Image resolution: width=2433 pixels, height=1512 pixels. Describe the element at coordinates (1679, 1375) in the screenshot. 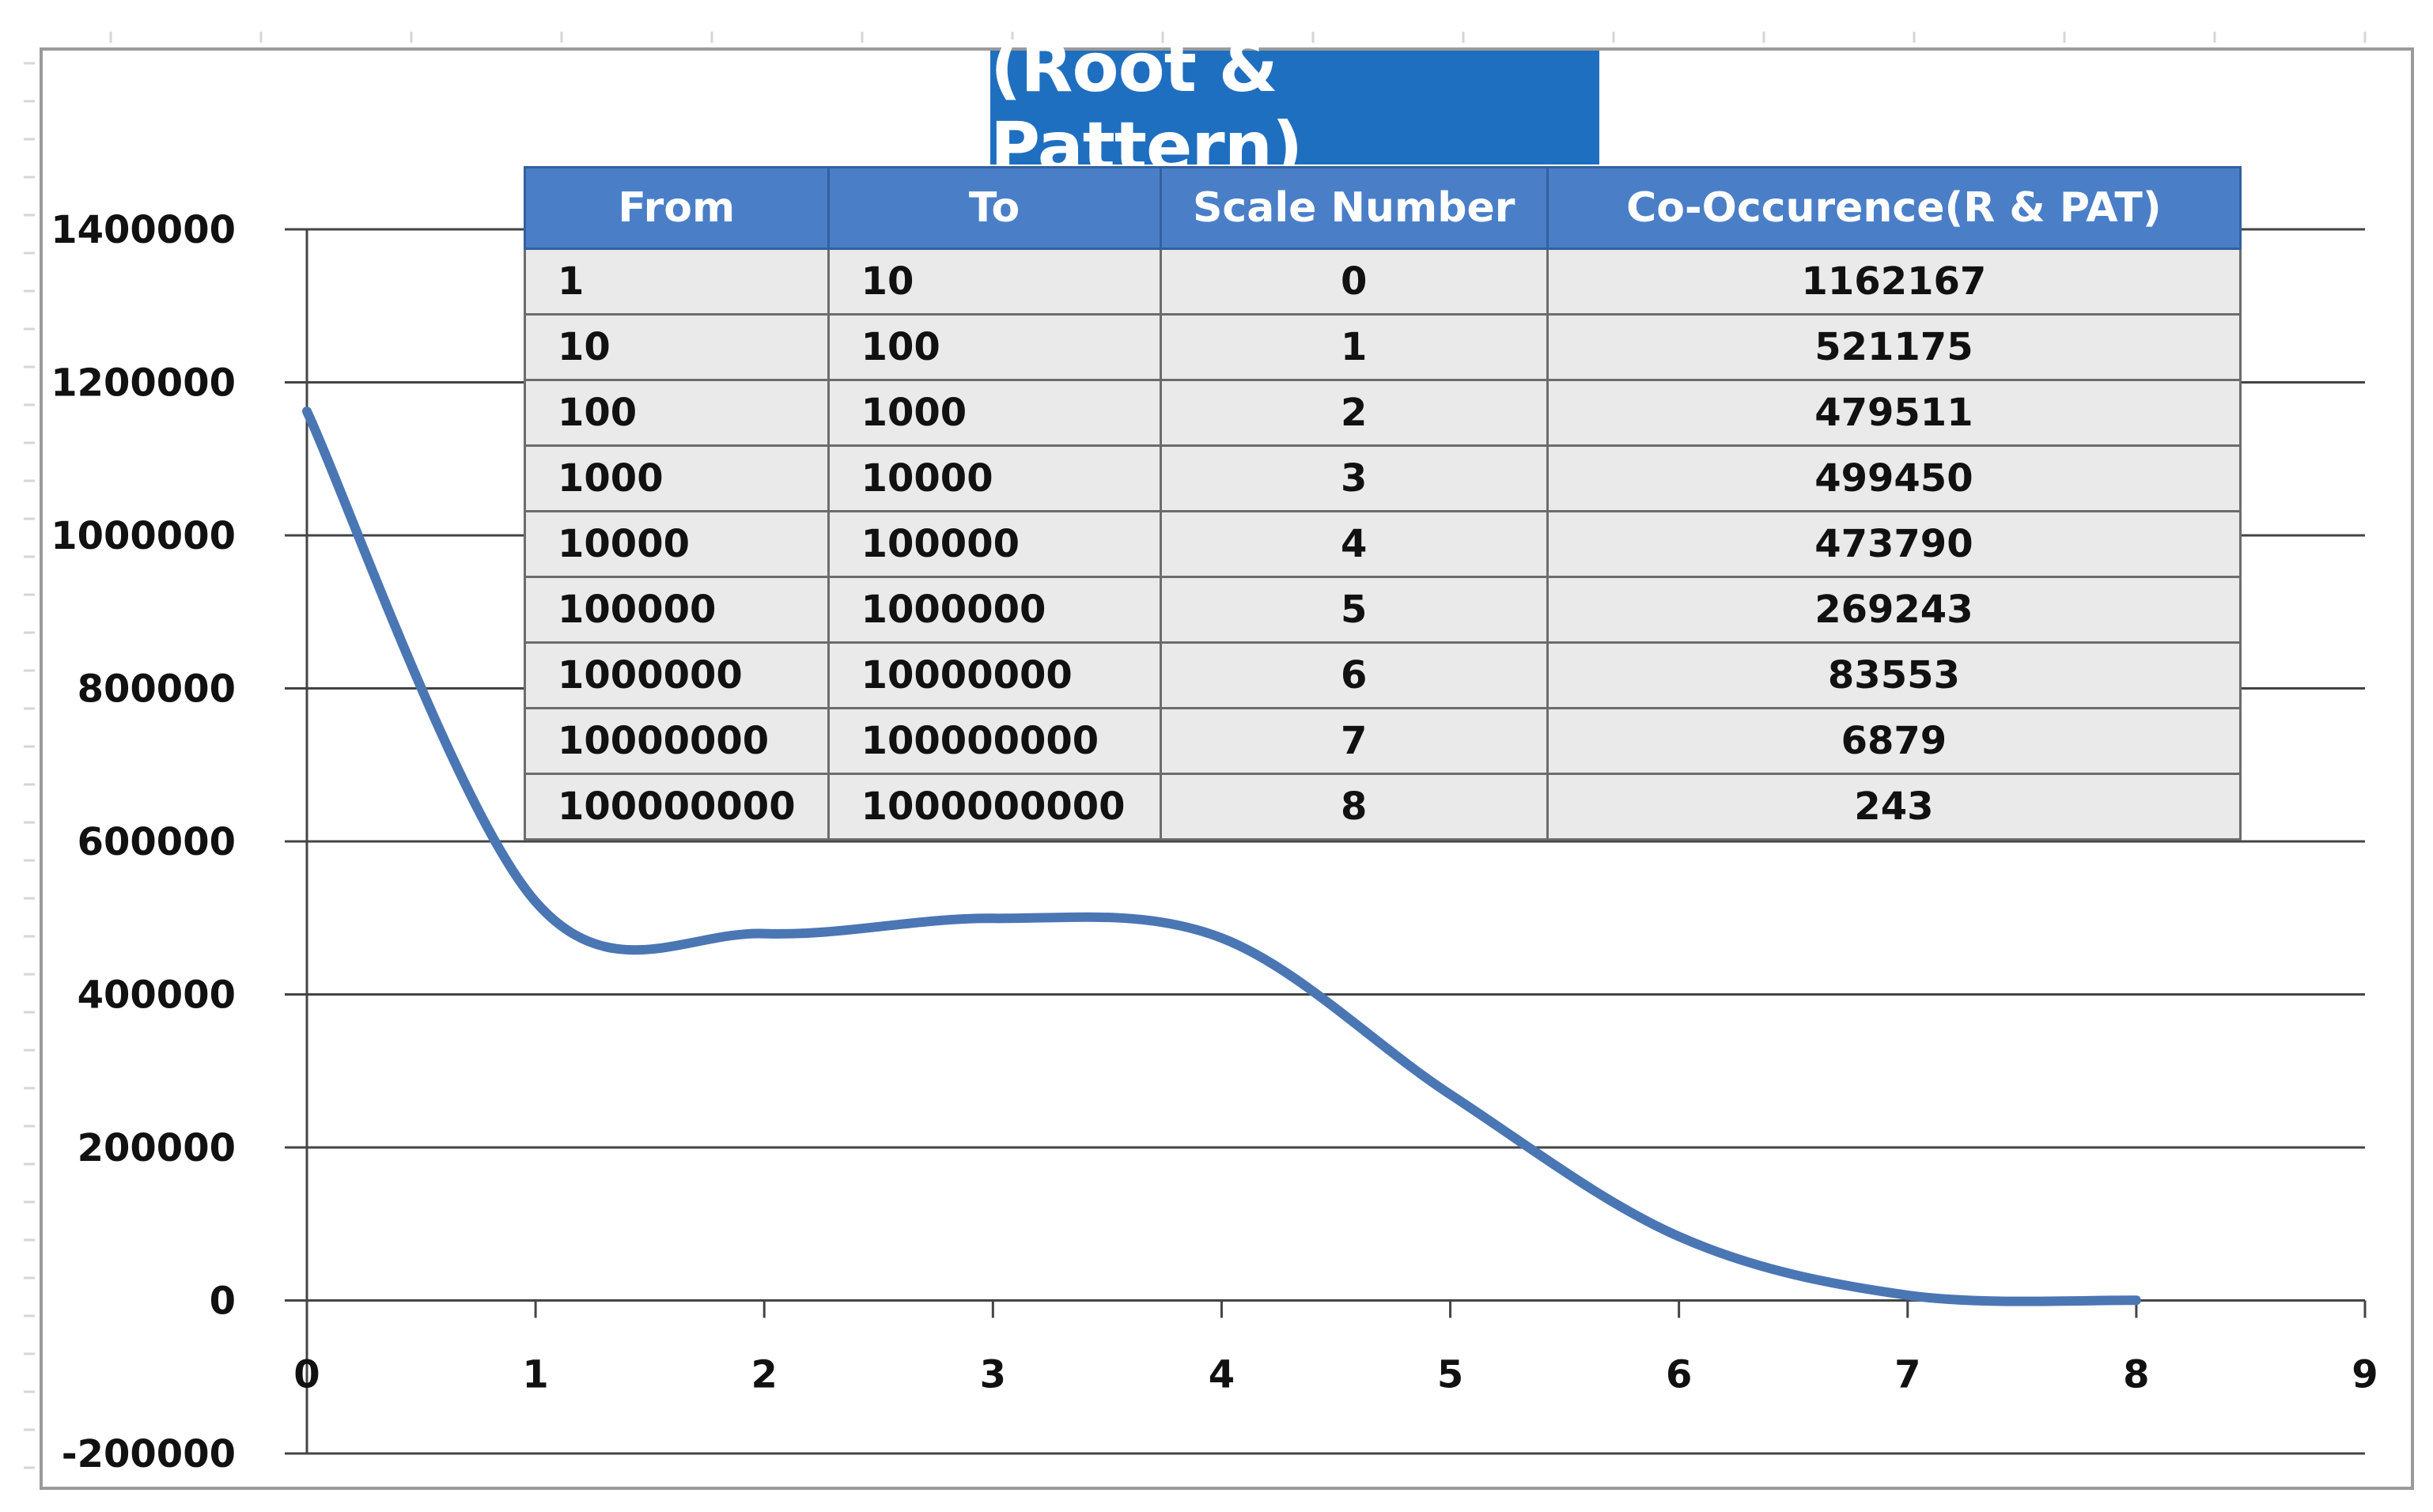

I see `x-tick-label: 6` at that location.